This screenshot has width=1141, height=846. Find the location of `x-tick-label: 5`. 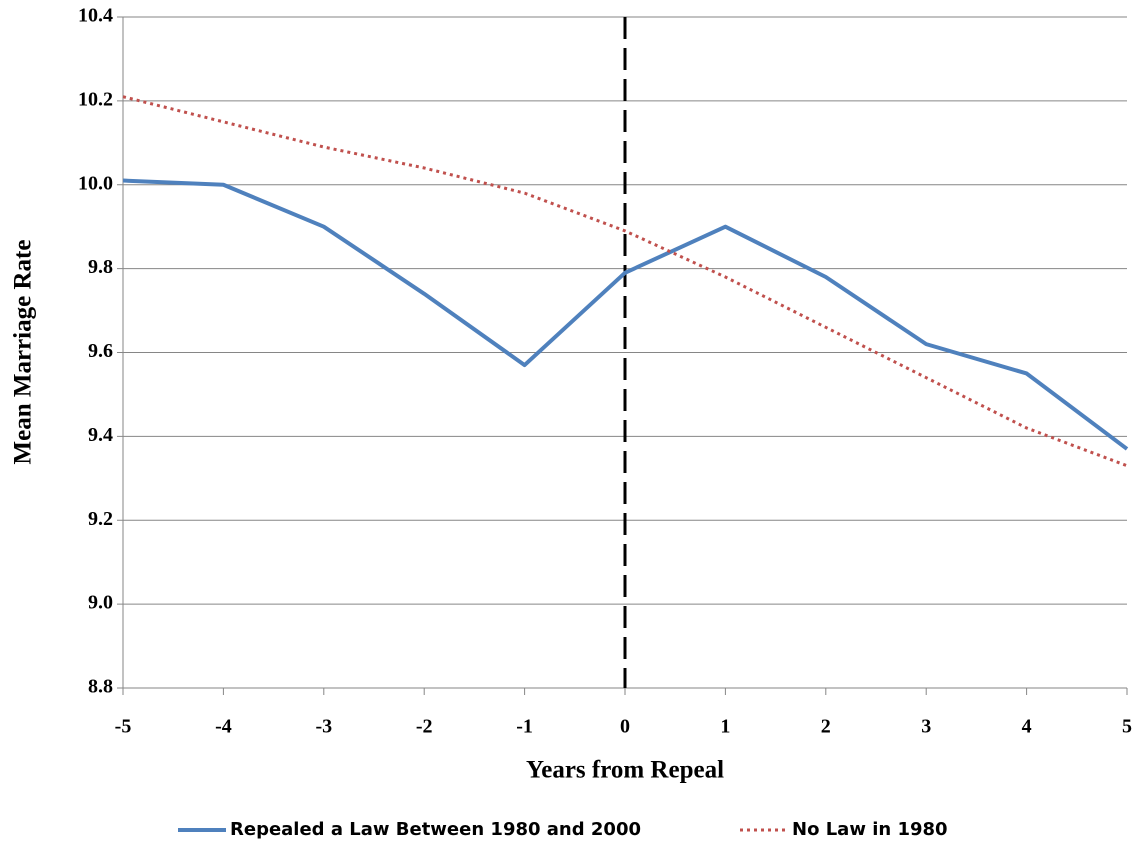

x-tick-label: 5 is located at coordinates (1127, 727).